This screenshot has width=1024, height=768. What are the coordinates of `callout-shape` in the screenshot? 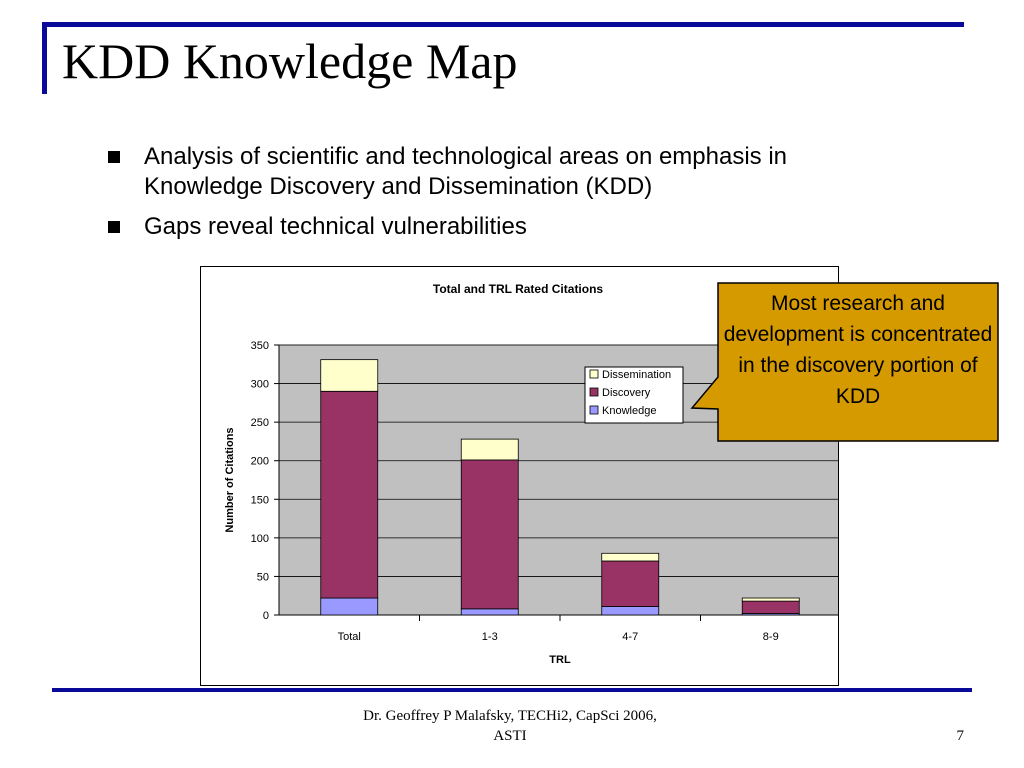 It's located at (844, 362).